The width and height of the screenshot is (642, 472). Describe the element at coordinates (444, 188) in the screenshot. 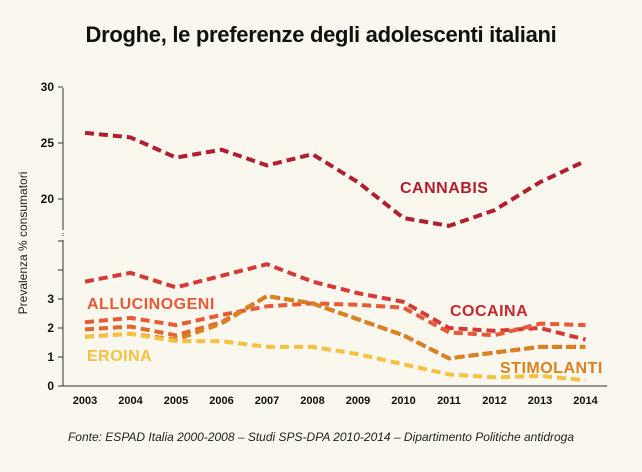

I see `series-label: CANNABIS` at that location.